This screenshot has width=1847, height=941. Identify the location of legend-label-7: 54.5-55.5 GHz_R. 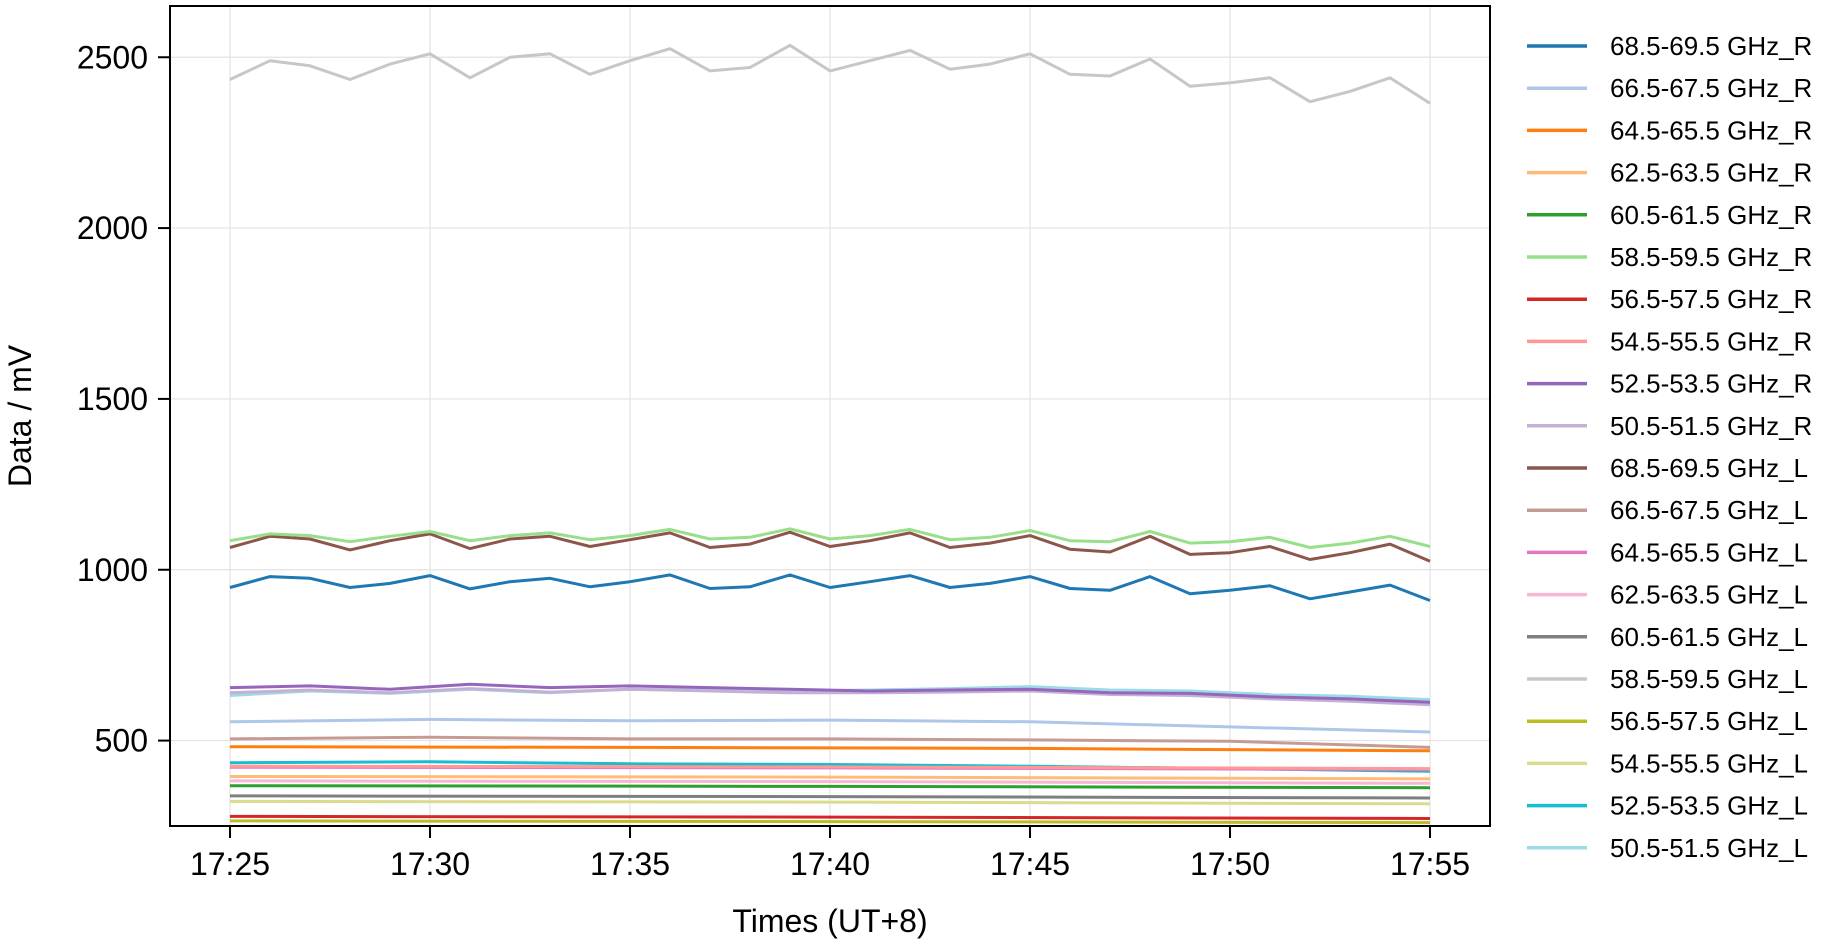
(1711, 341).